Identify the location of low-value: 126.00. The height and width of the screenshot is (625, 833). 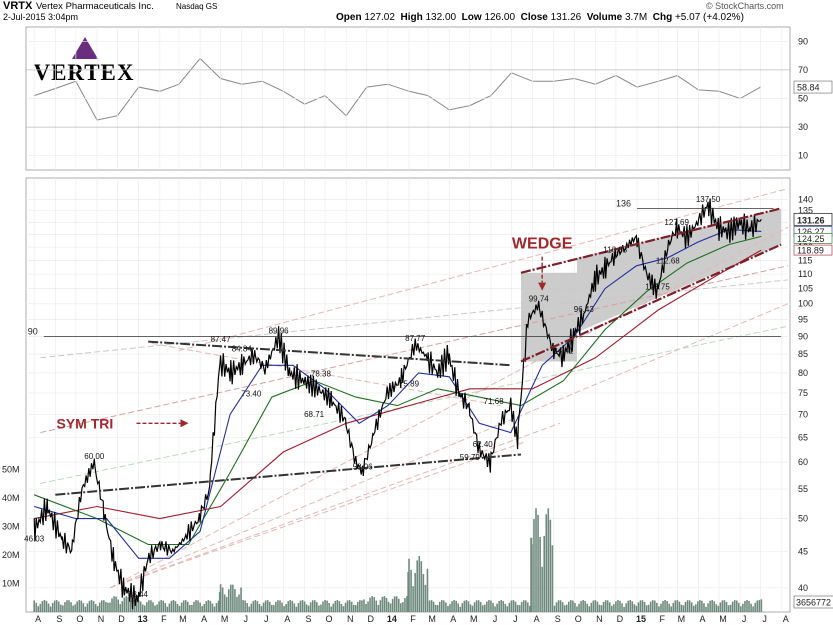
(500, 17).